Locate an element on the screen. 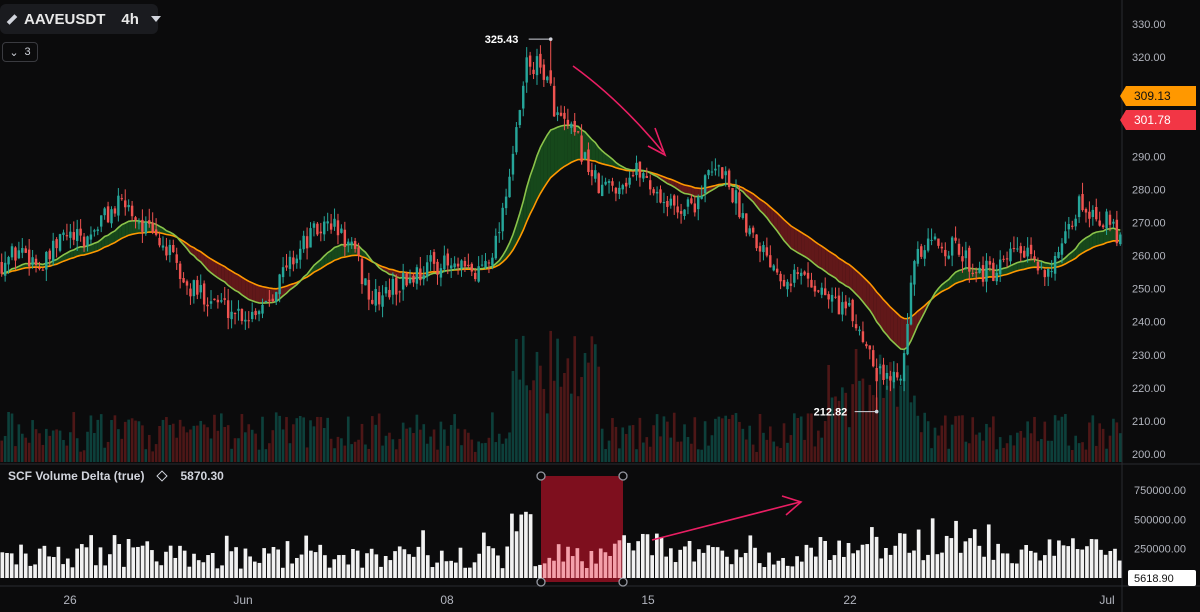 This screenshot has height=612, width=1200. symbol-selector: AAVEUSDT 4h is located at coordinates (80, 19).